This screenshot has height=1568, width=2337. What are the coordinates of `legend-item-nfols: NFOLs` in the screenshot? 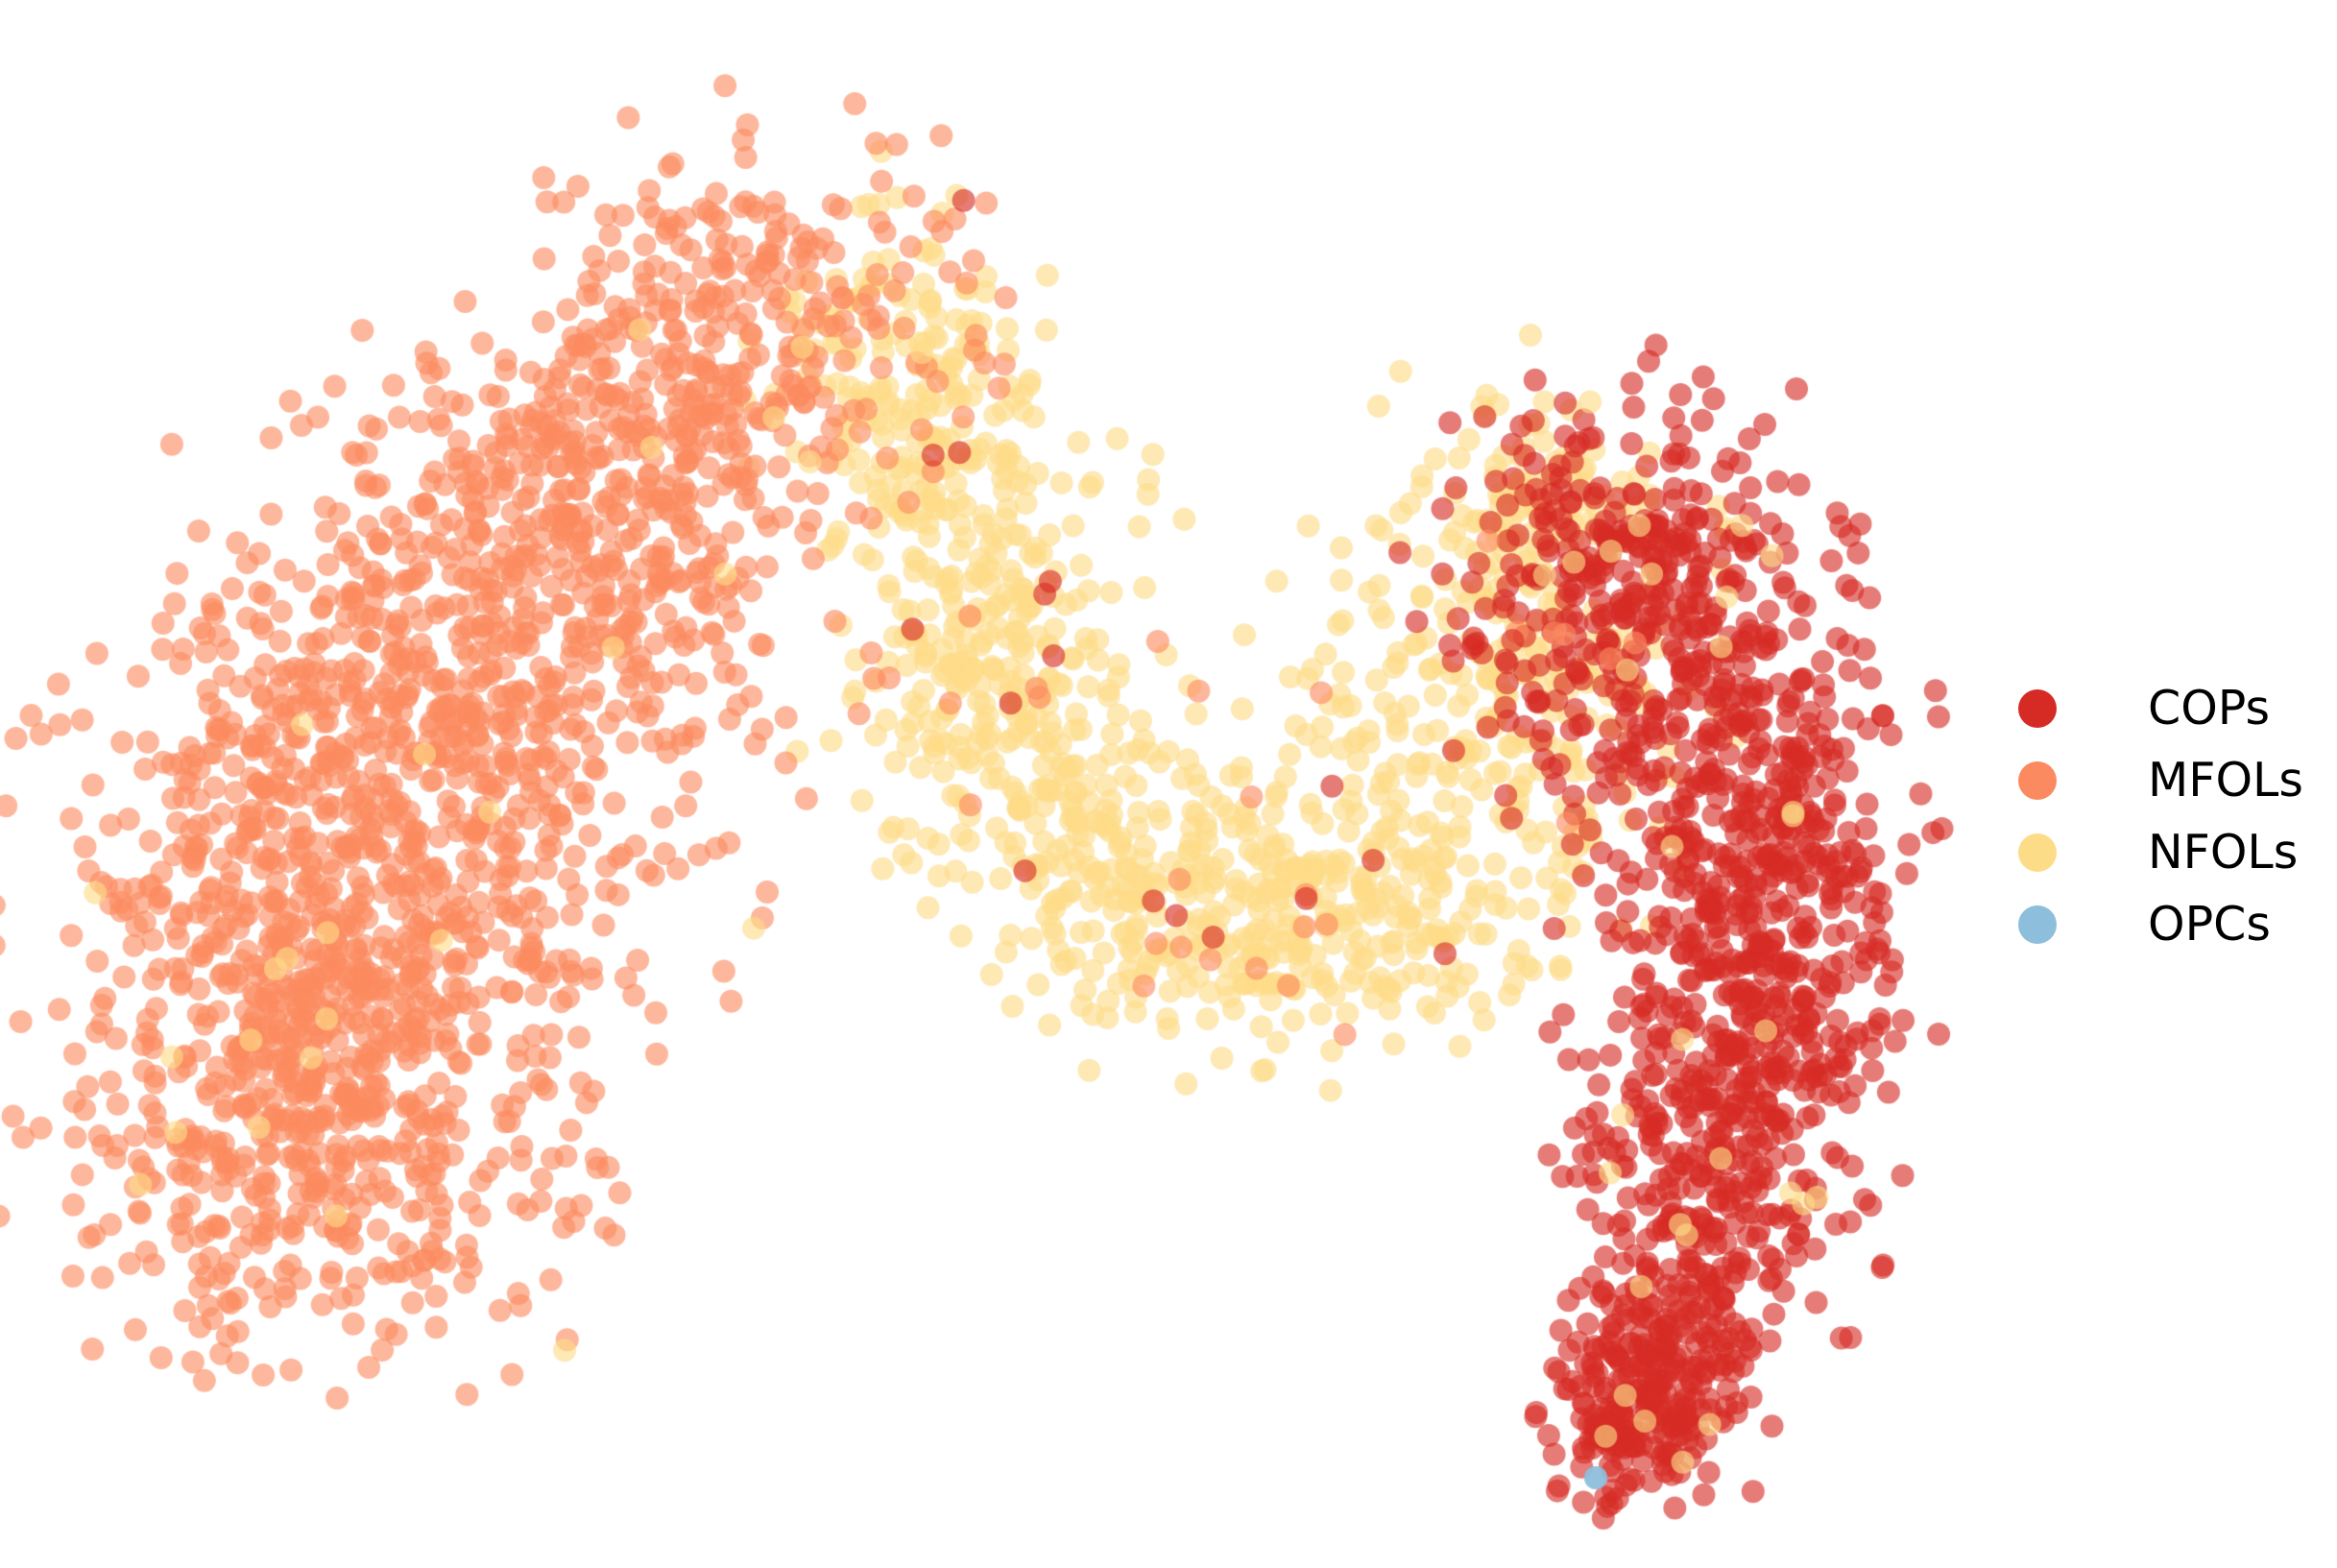 It's located at (2158, 852).